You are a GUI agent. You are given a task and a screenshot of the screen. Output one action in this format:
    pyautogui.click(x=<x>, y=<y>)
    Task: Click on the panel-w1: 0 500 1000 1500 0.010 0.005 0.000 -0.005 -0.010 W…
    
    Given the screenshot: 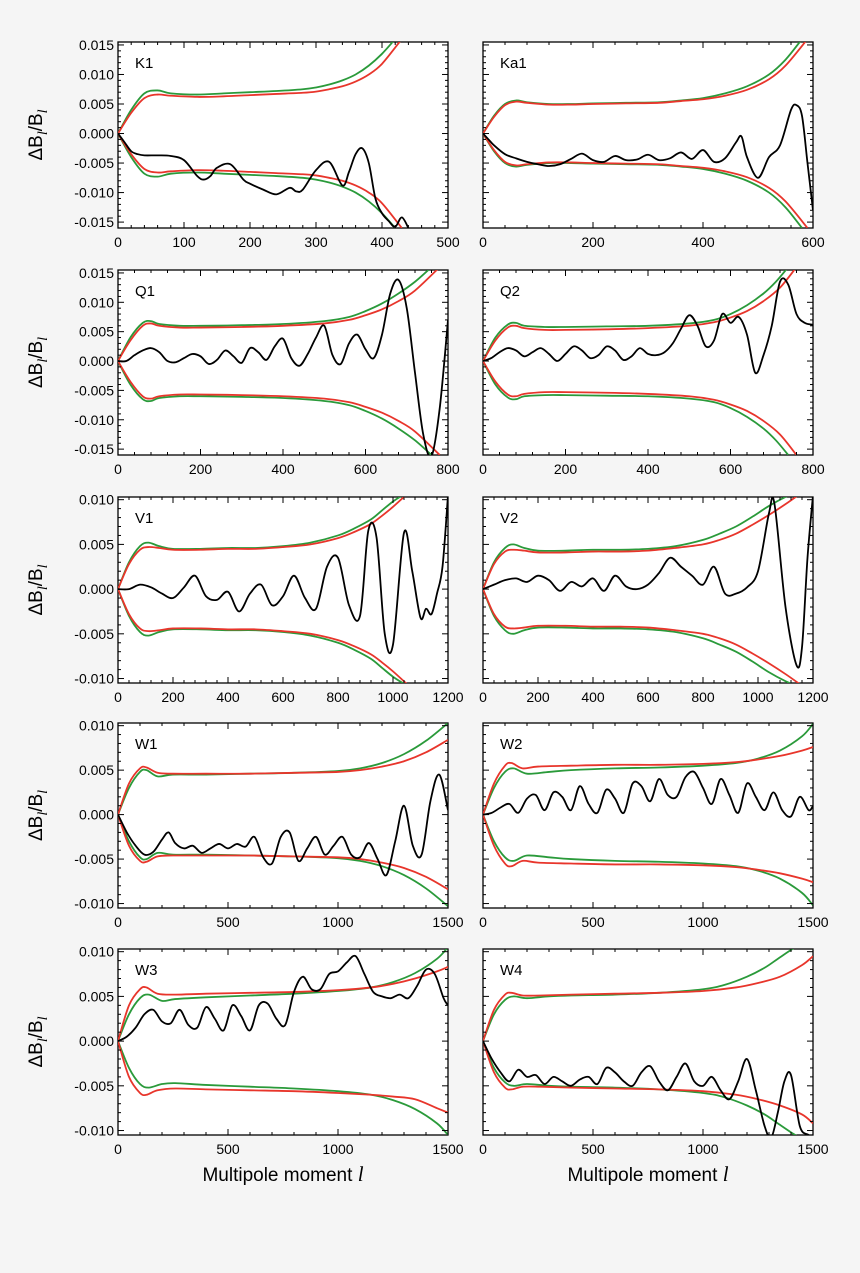 What is the action you would take?
    pyautogui.click(x=268, y=824)
    